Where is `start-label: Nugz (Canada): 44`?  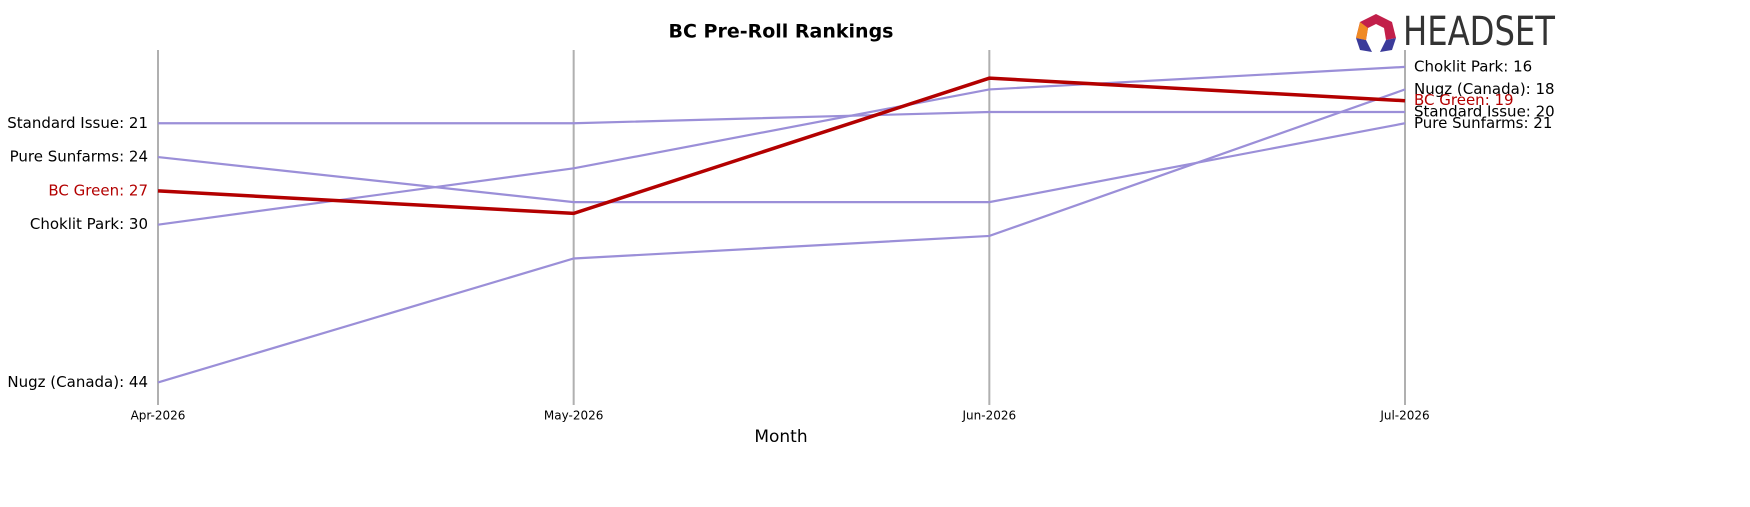 start-label: Nugz (Canada): 44 is located at coordinates (77, 382).